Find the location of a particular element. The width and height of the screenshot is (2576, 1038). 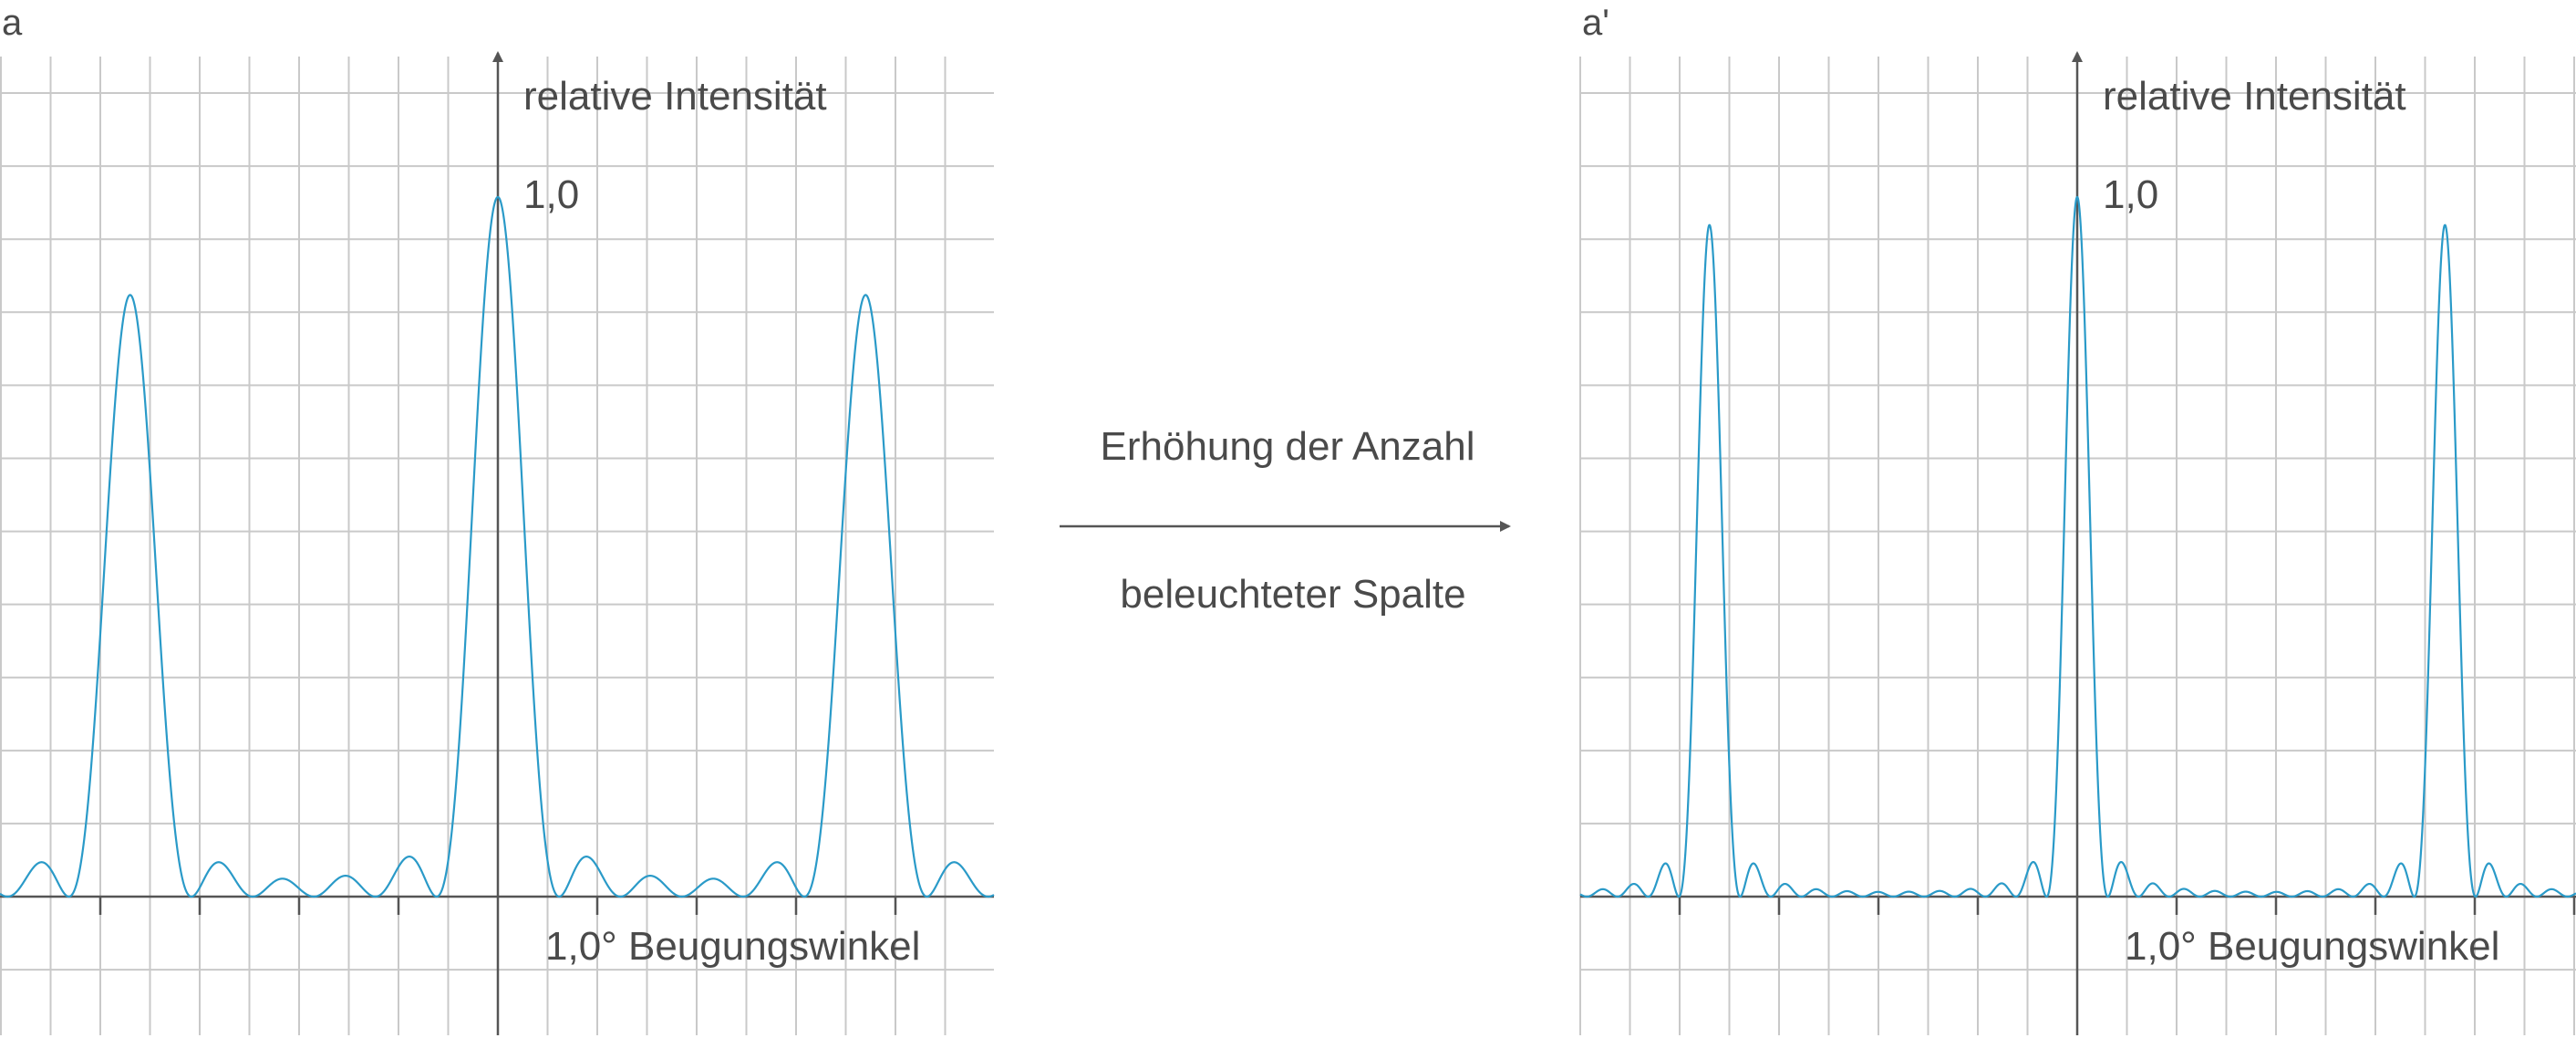

transition-text-line2: beleuchteter Spalte is located at coordinates (1292, 594).